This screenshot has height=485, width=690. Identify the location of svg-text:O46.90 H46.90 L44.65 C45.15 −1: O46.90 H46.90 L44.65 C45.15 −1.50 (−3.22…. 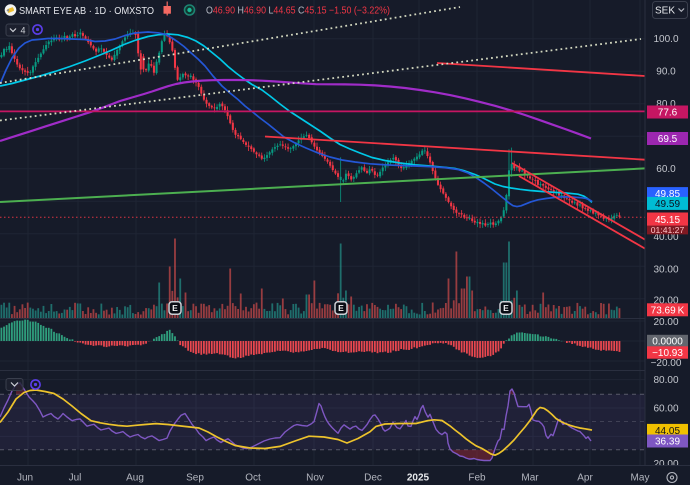
(298, 11).